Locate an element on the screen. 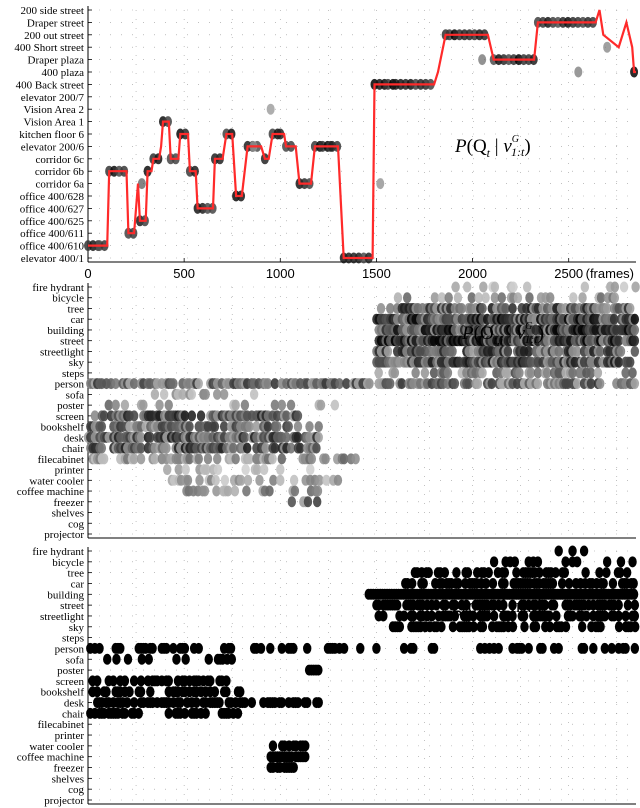 Image resolution: width=640 pixels, height=808 pixels. y-tick-label: fire hydrant is located at coordinates (58, 552).